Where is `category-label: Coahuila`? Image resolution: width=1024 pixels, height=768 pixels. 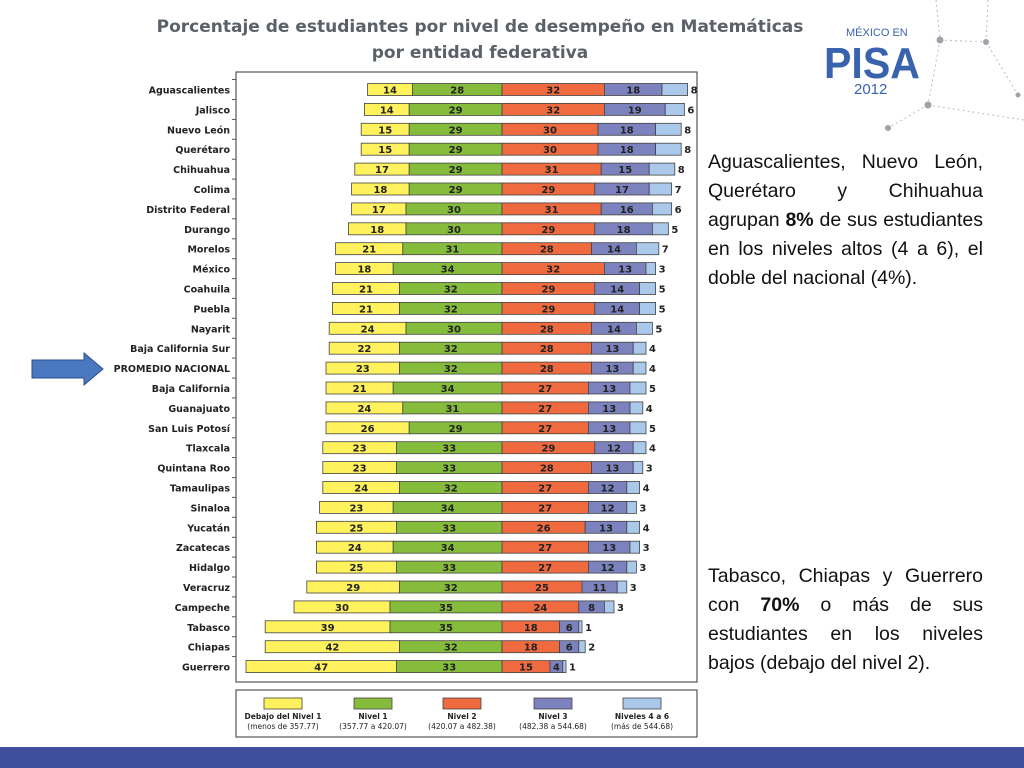
category-label: Coahuila is located at coordinates (207, 290).